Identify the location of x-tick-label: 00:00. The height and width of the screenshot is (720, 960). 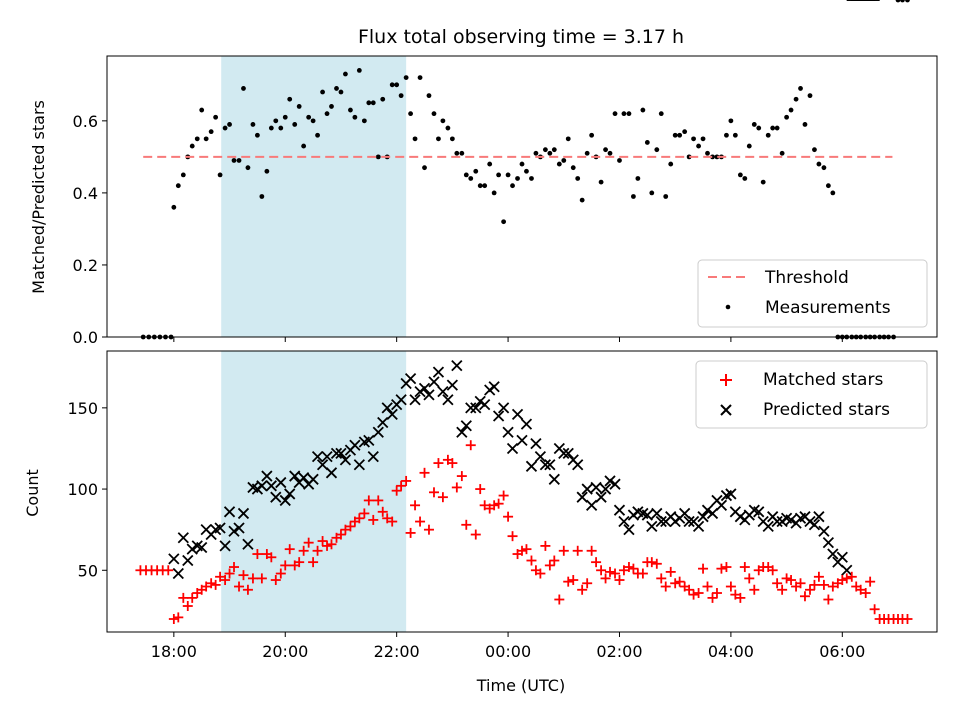
(508, 651).